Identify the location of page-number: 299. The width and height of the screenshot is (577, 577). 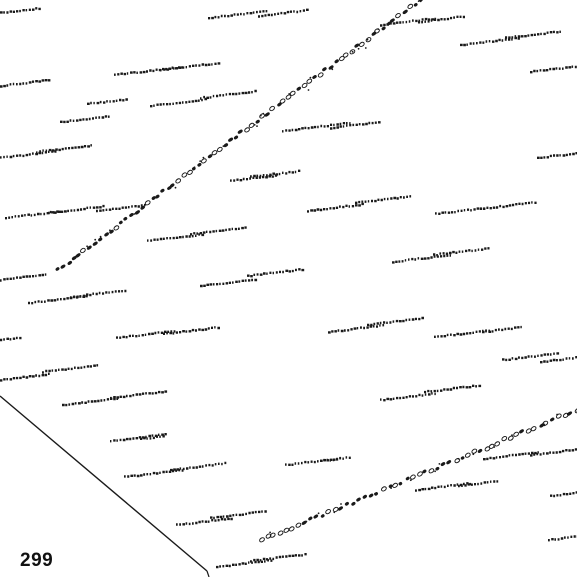
(37, 560).